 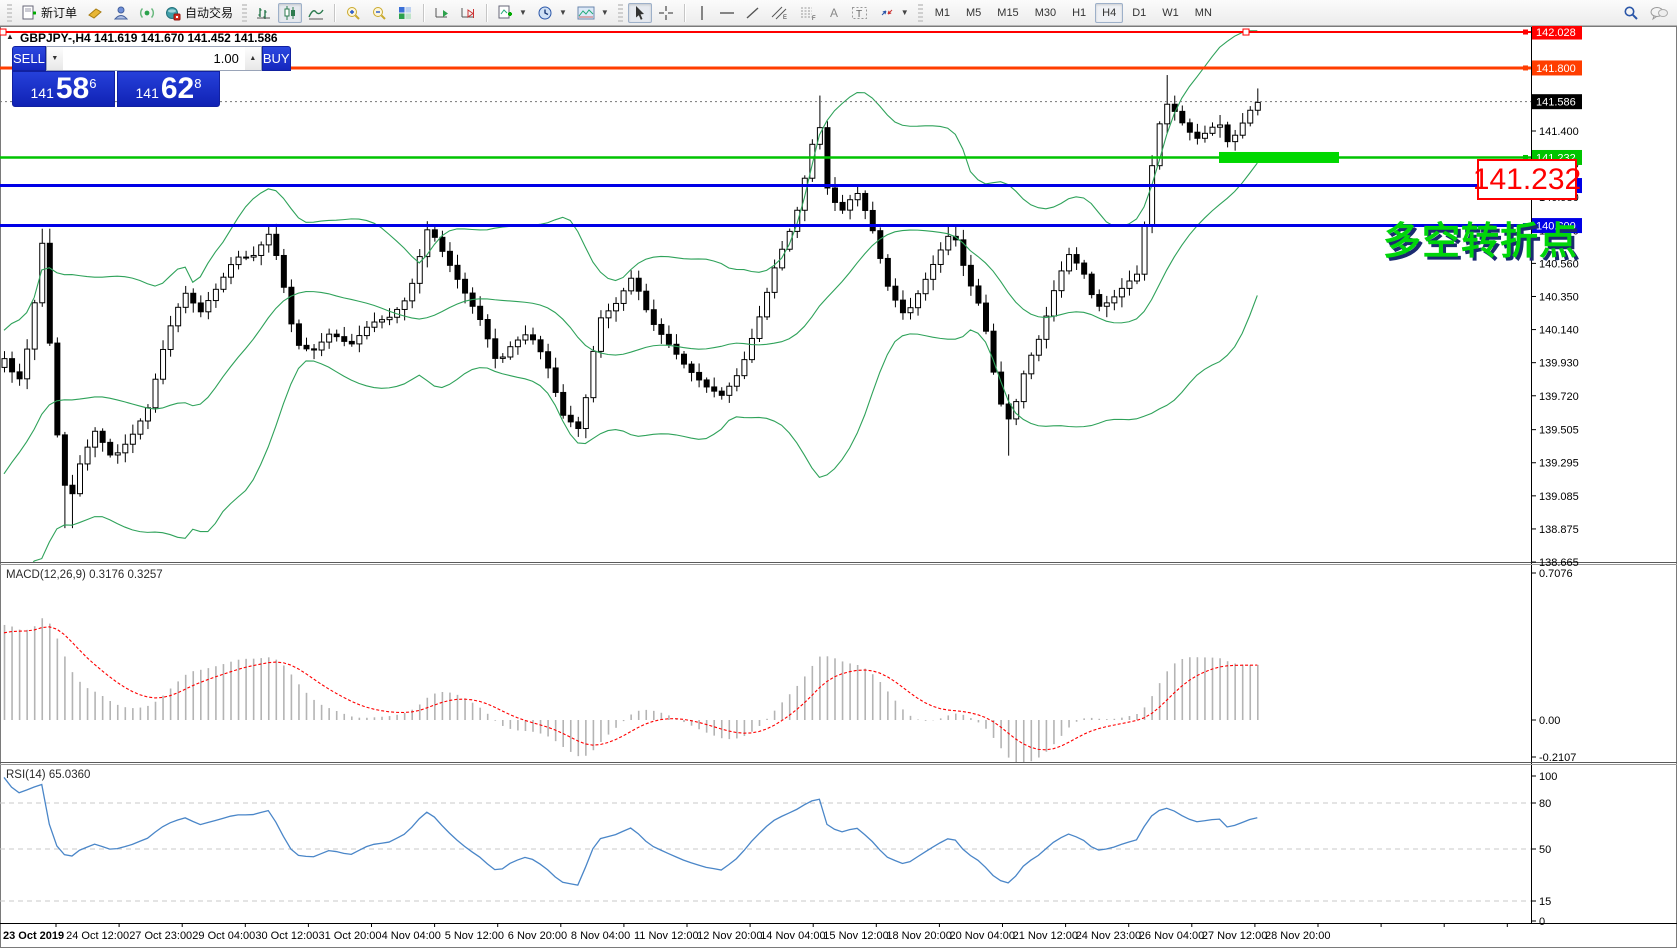 What do you see at coordinates (1045, 12) in the screenshot?
I see `tf-m30-button: M30` at bounding box center [1045, 12].